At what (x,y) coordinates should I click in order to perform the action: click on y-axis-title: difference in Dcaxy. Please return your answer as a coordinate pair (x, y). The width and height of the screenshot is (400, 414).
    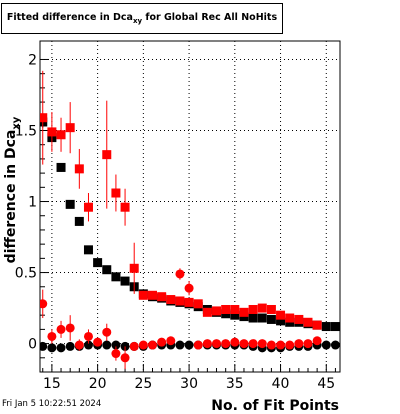
    Looking at the image, I should click on (12, 189).